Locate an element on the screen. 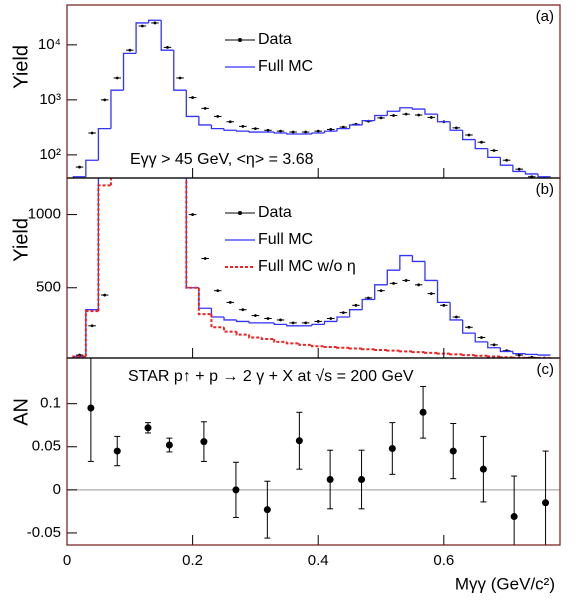  annotation: STAR p↑ + p → 2 γ + X at √s = 200 GeV is located at coordinates (271, 376).